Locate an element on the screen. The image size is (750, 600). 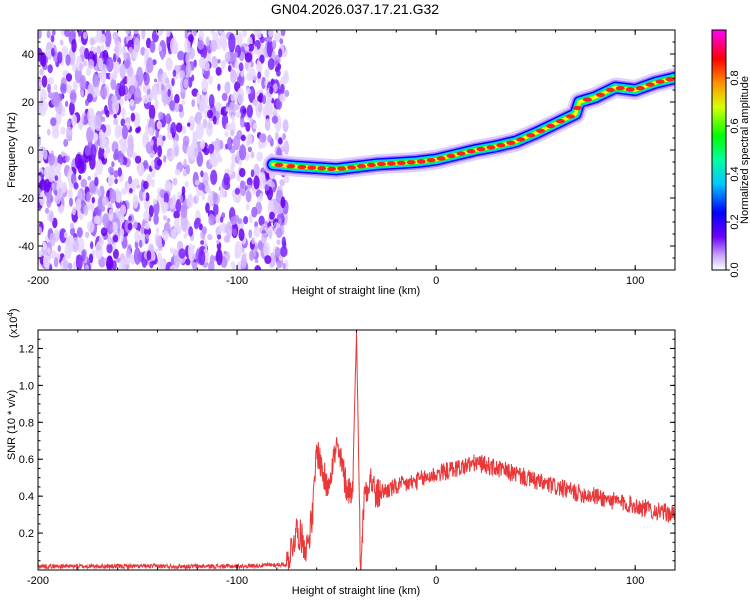
spectrogram-x-tick-label: -200 is located at coordinates (38, 281).